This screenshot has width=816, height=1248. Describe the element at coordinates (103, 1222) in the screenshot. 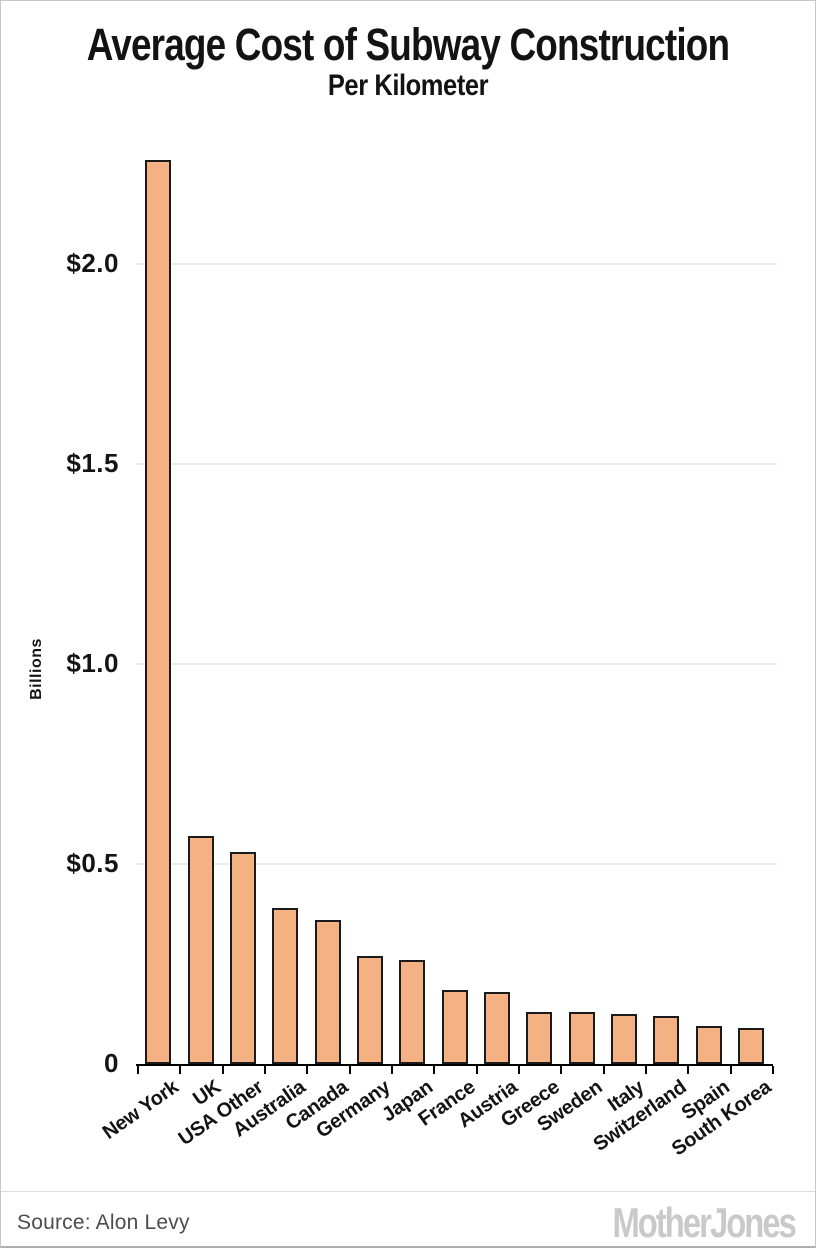

I see `source-credit: Source: Alon Levy` at that location.